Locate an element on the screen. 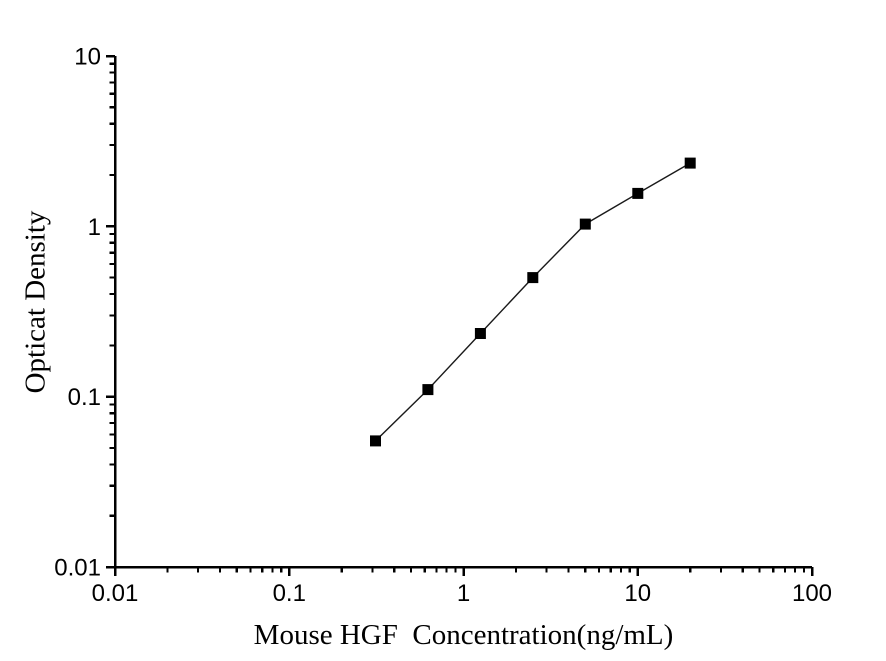 The height and width of the screenshot is (661, 886). y-tick-label: 10 is located at coordinates (87, 57).